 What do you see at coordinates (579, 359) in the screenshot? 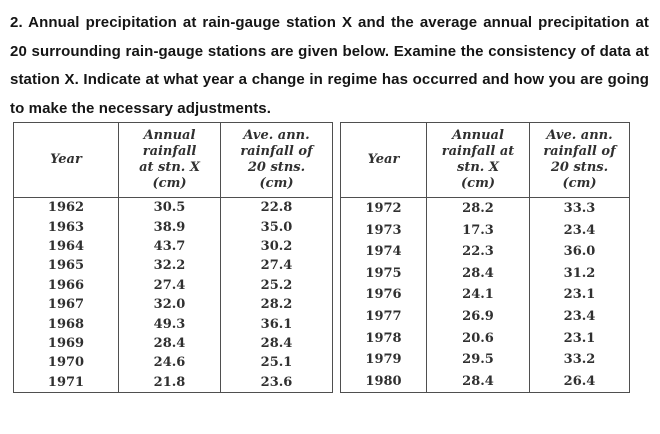
I see `table-cell: 33.2` at bounding box center [579, 359].